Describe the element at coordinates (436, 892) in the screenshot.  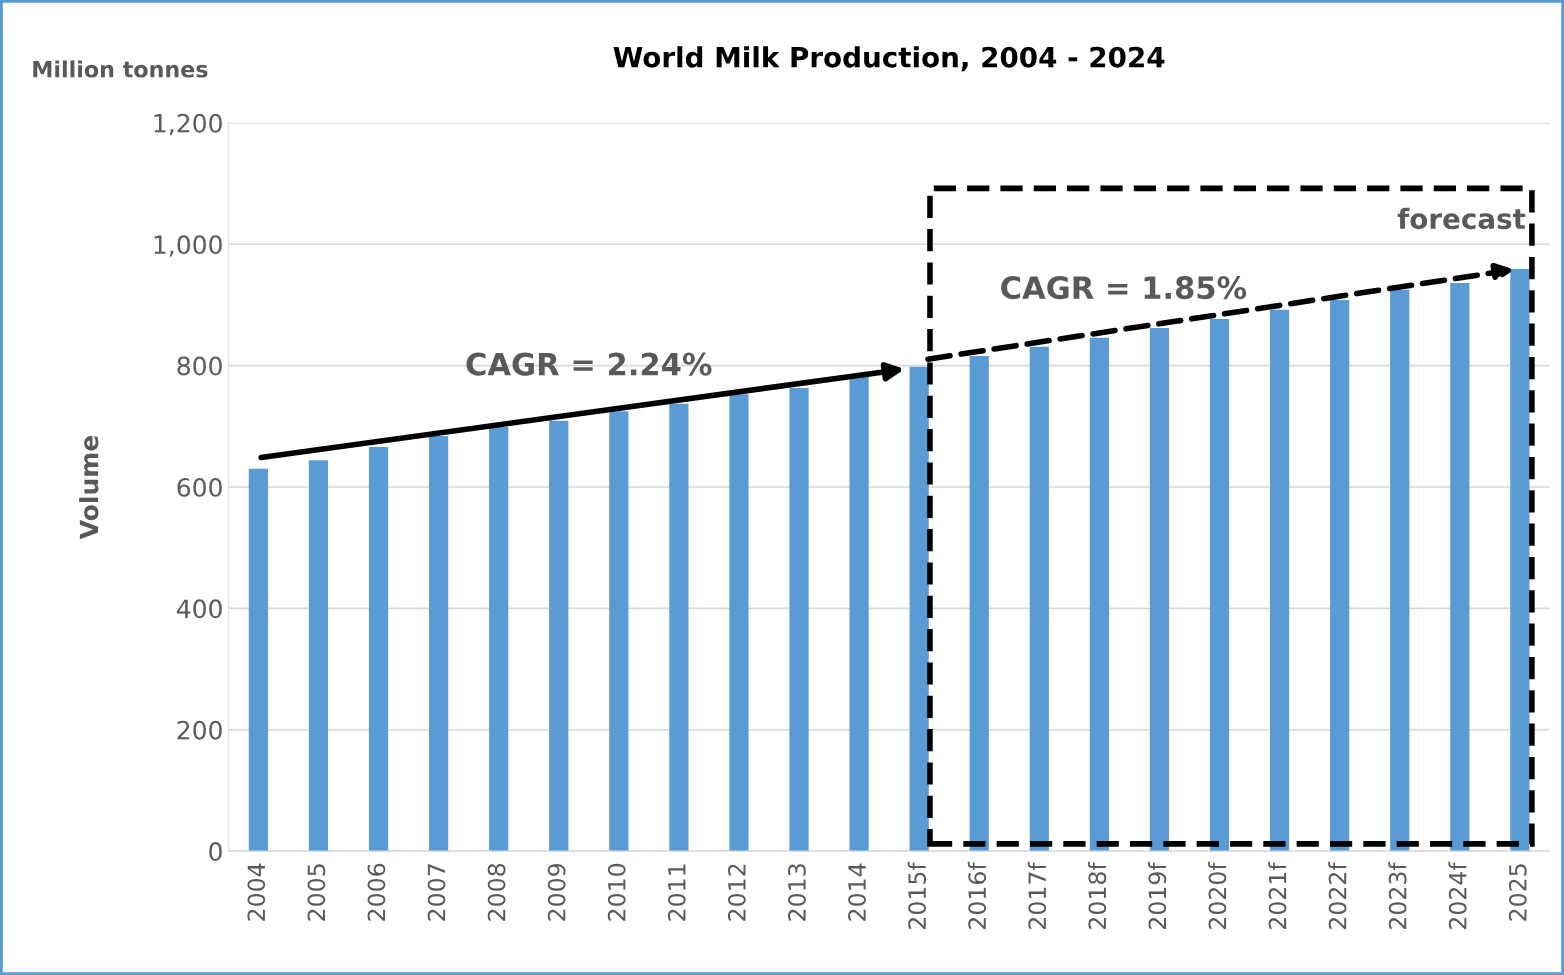
I see `x-tick-label: 2007` at that location.